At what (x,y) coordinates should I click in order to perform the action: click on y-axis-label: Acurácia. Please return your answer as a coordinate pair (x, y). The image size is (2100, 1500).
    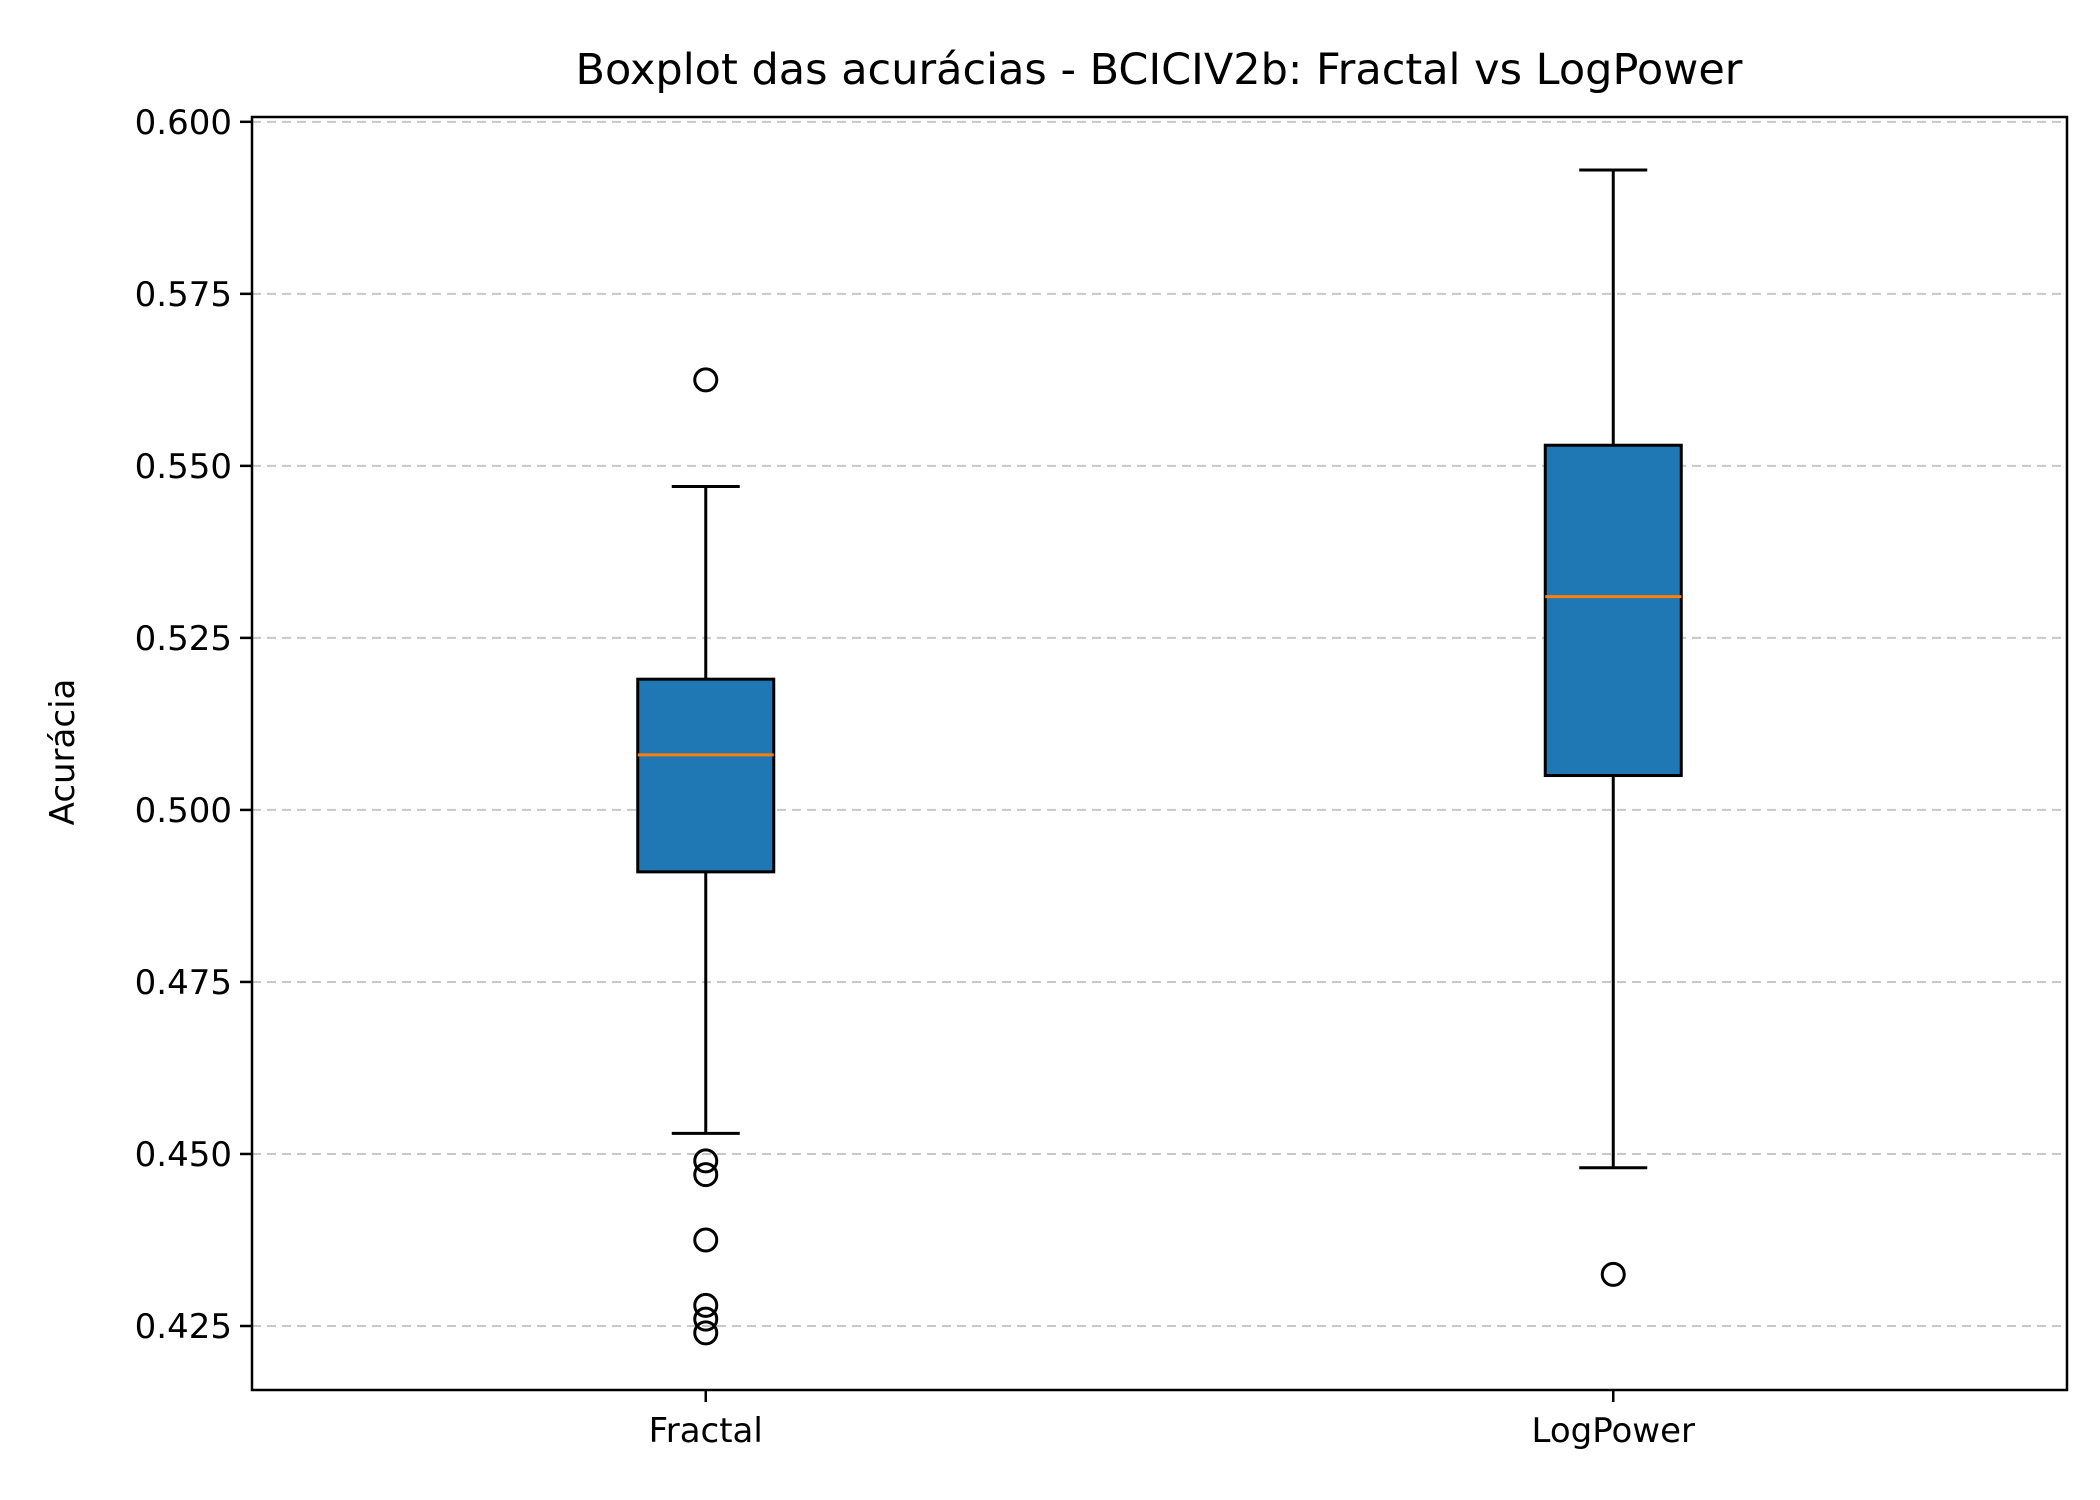
    Looking at the image, I should click on (63, 752).